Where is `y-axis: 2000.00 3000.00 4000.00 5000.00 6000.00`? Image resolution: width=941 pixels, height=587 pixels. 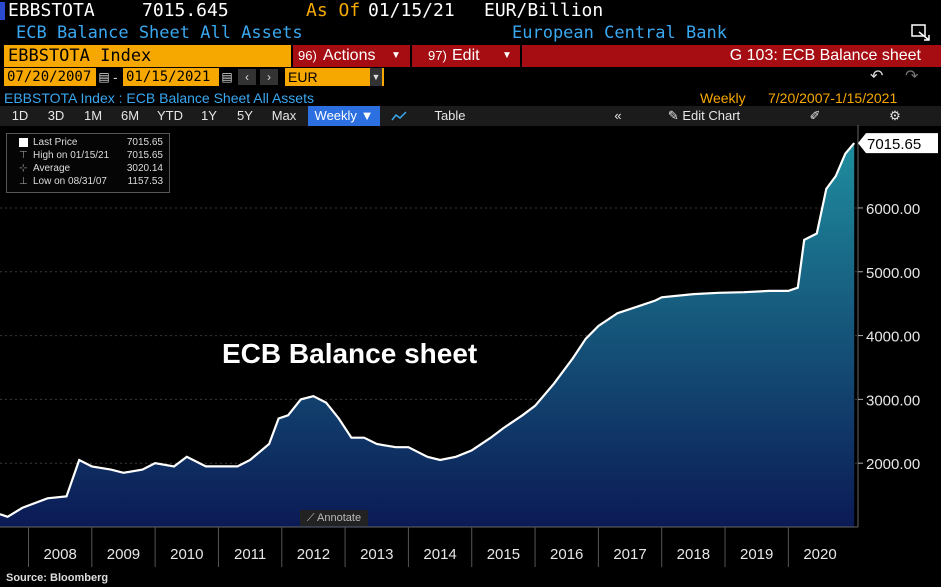
y-axis: 2000.00 3000.00 4000.00 5000.00 6000.00 is located at coordinates (889, 337).